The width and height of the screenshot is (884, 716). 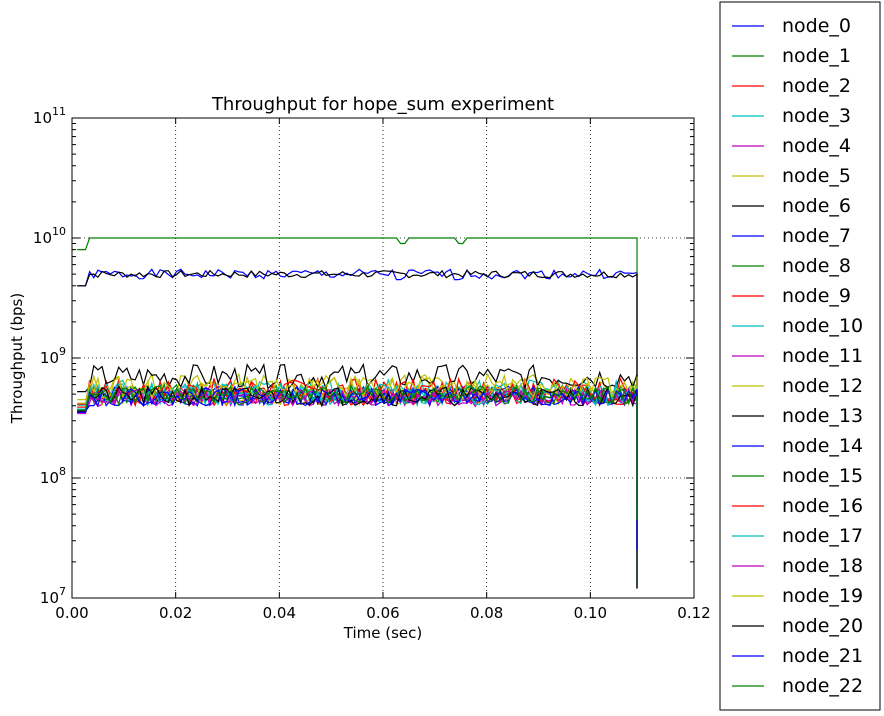 What do you see at coordinates (822, 416) in the screenshot?
I see `legend-label-node_13: node_13` at bounding box center [822, 416].